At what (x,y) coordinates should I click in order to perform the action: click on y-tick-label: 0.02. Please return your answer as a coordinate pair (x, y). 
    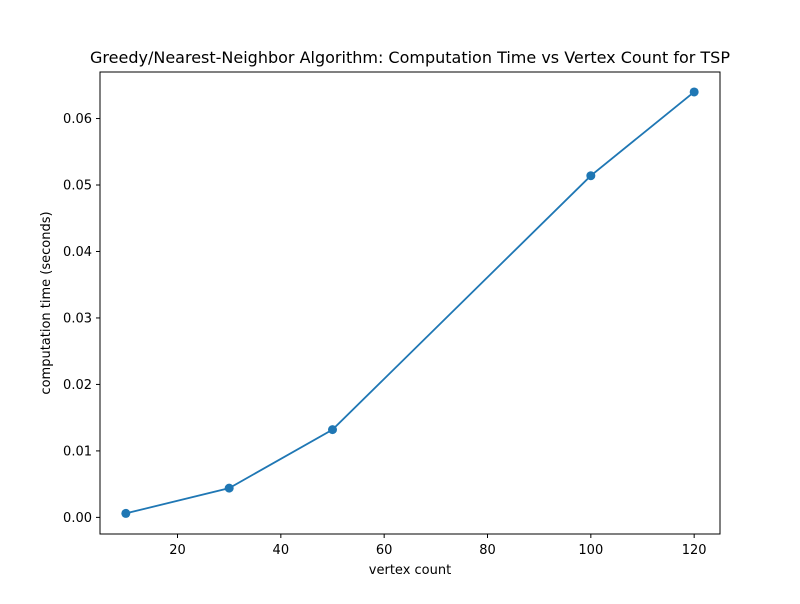
    Looking at the image, I should click on (77, 385).